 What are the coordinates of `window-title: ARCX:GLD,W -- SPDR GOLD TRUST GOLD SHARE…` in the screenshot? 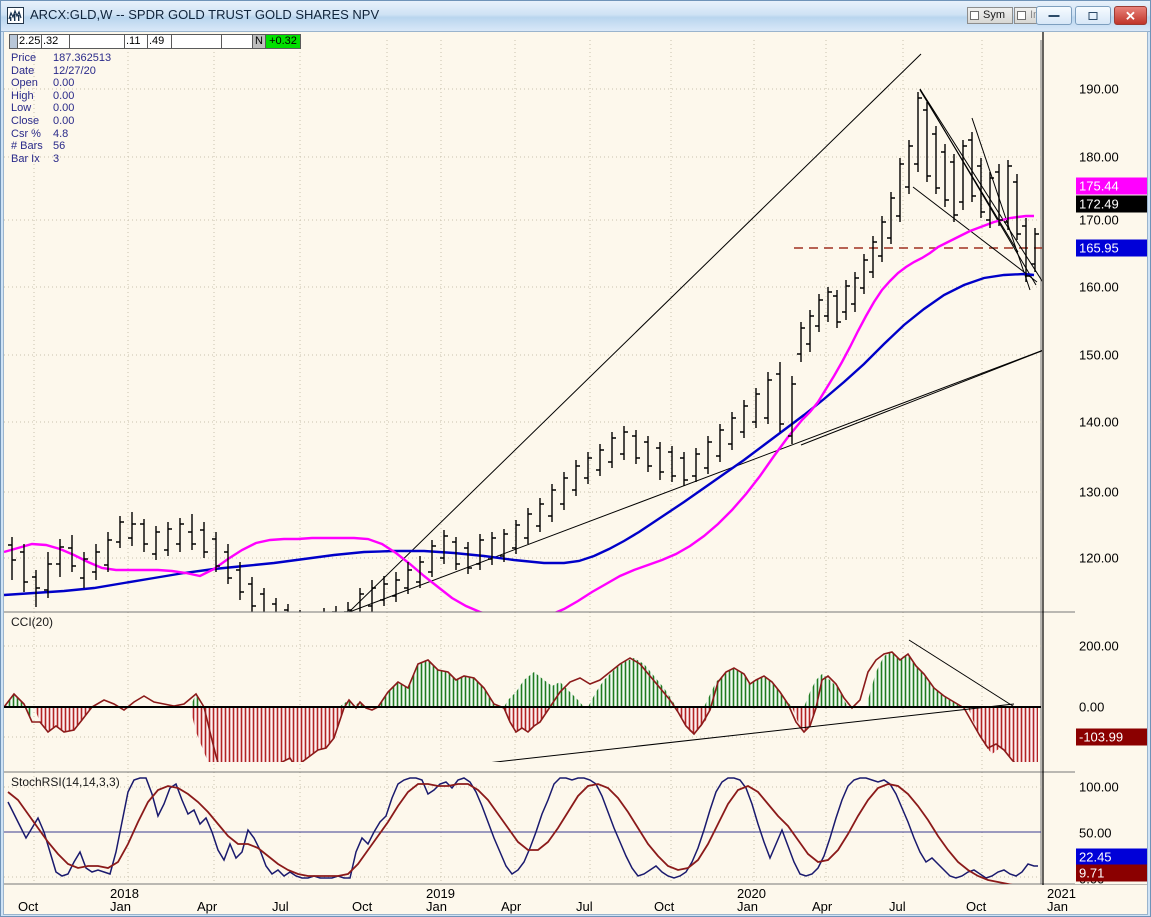 It's located at (205, 14).